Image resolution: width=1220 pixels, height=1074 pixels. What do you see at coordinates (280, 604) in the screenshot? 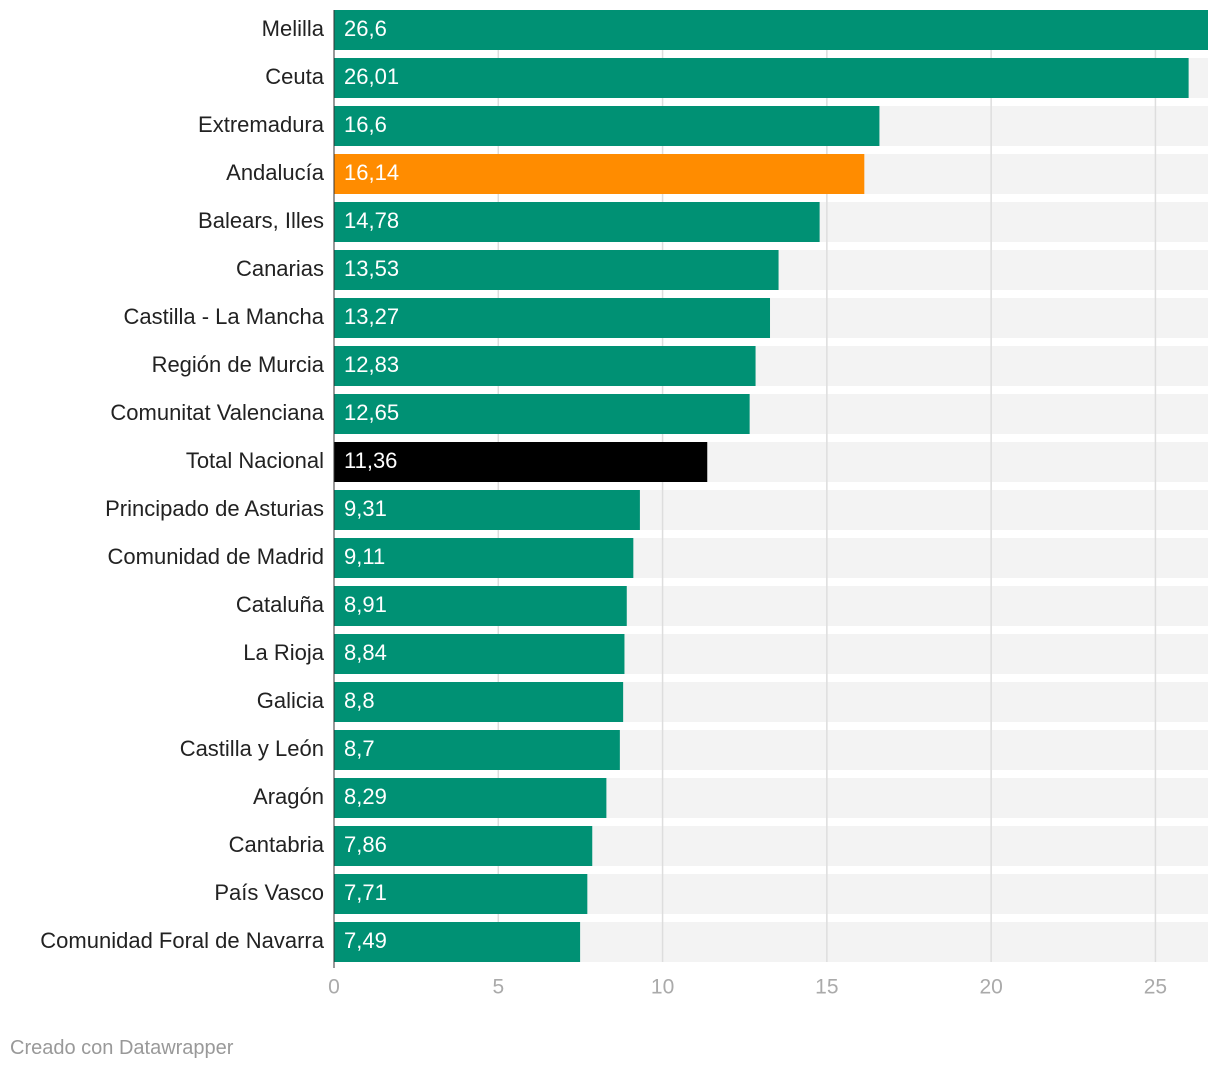
I see `category-label-cataluna: Cataluña` at bounding box center [280, 604].